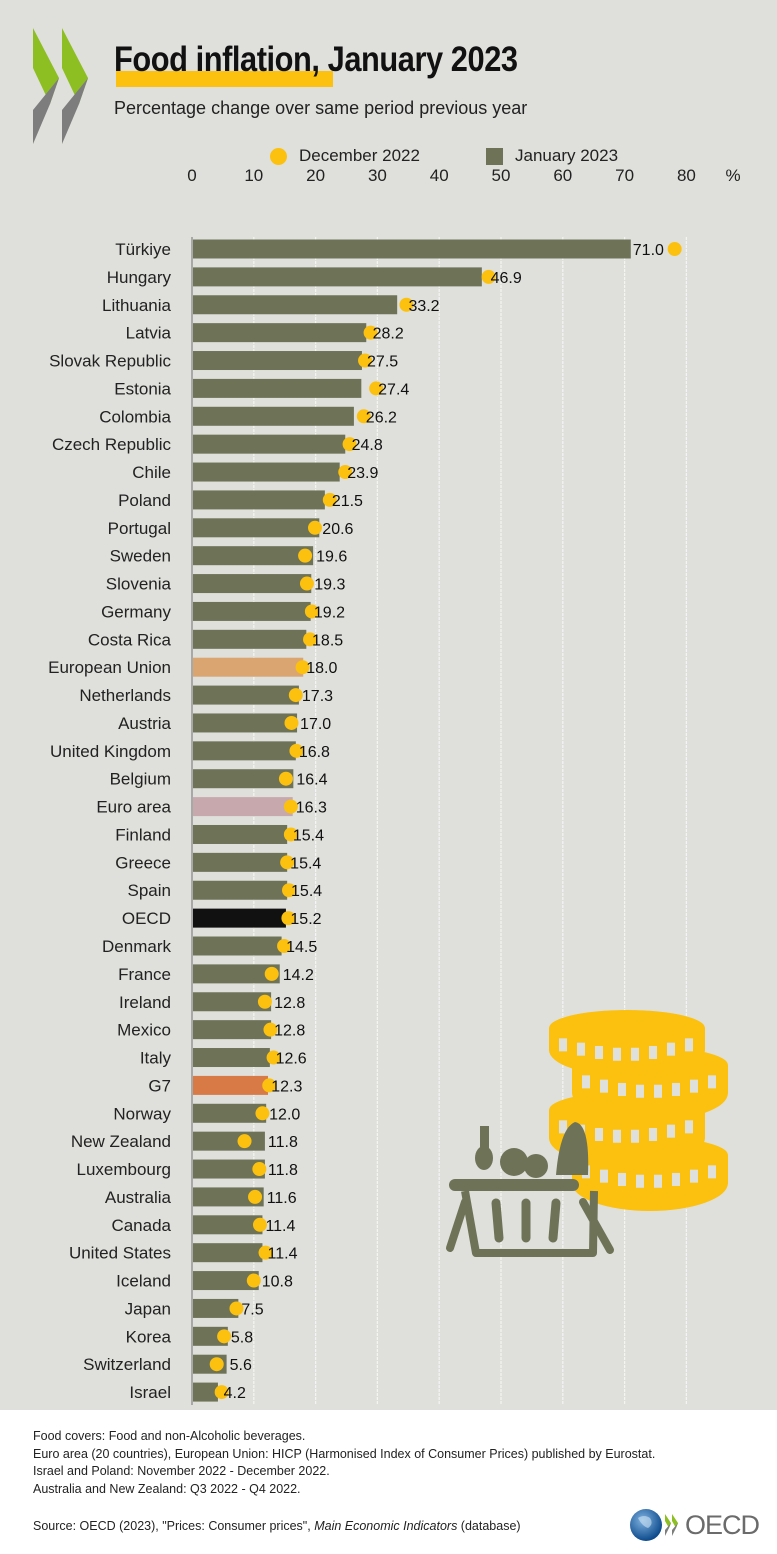 This screenshot has height=1554, width=777. Describe the element at coordinates (143, 834) in the screenshot. I see `category-label: Finland` at that location.